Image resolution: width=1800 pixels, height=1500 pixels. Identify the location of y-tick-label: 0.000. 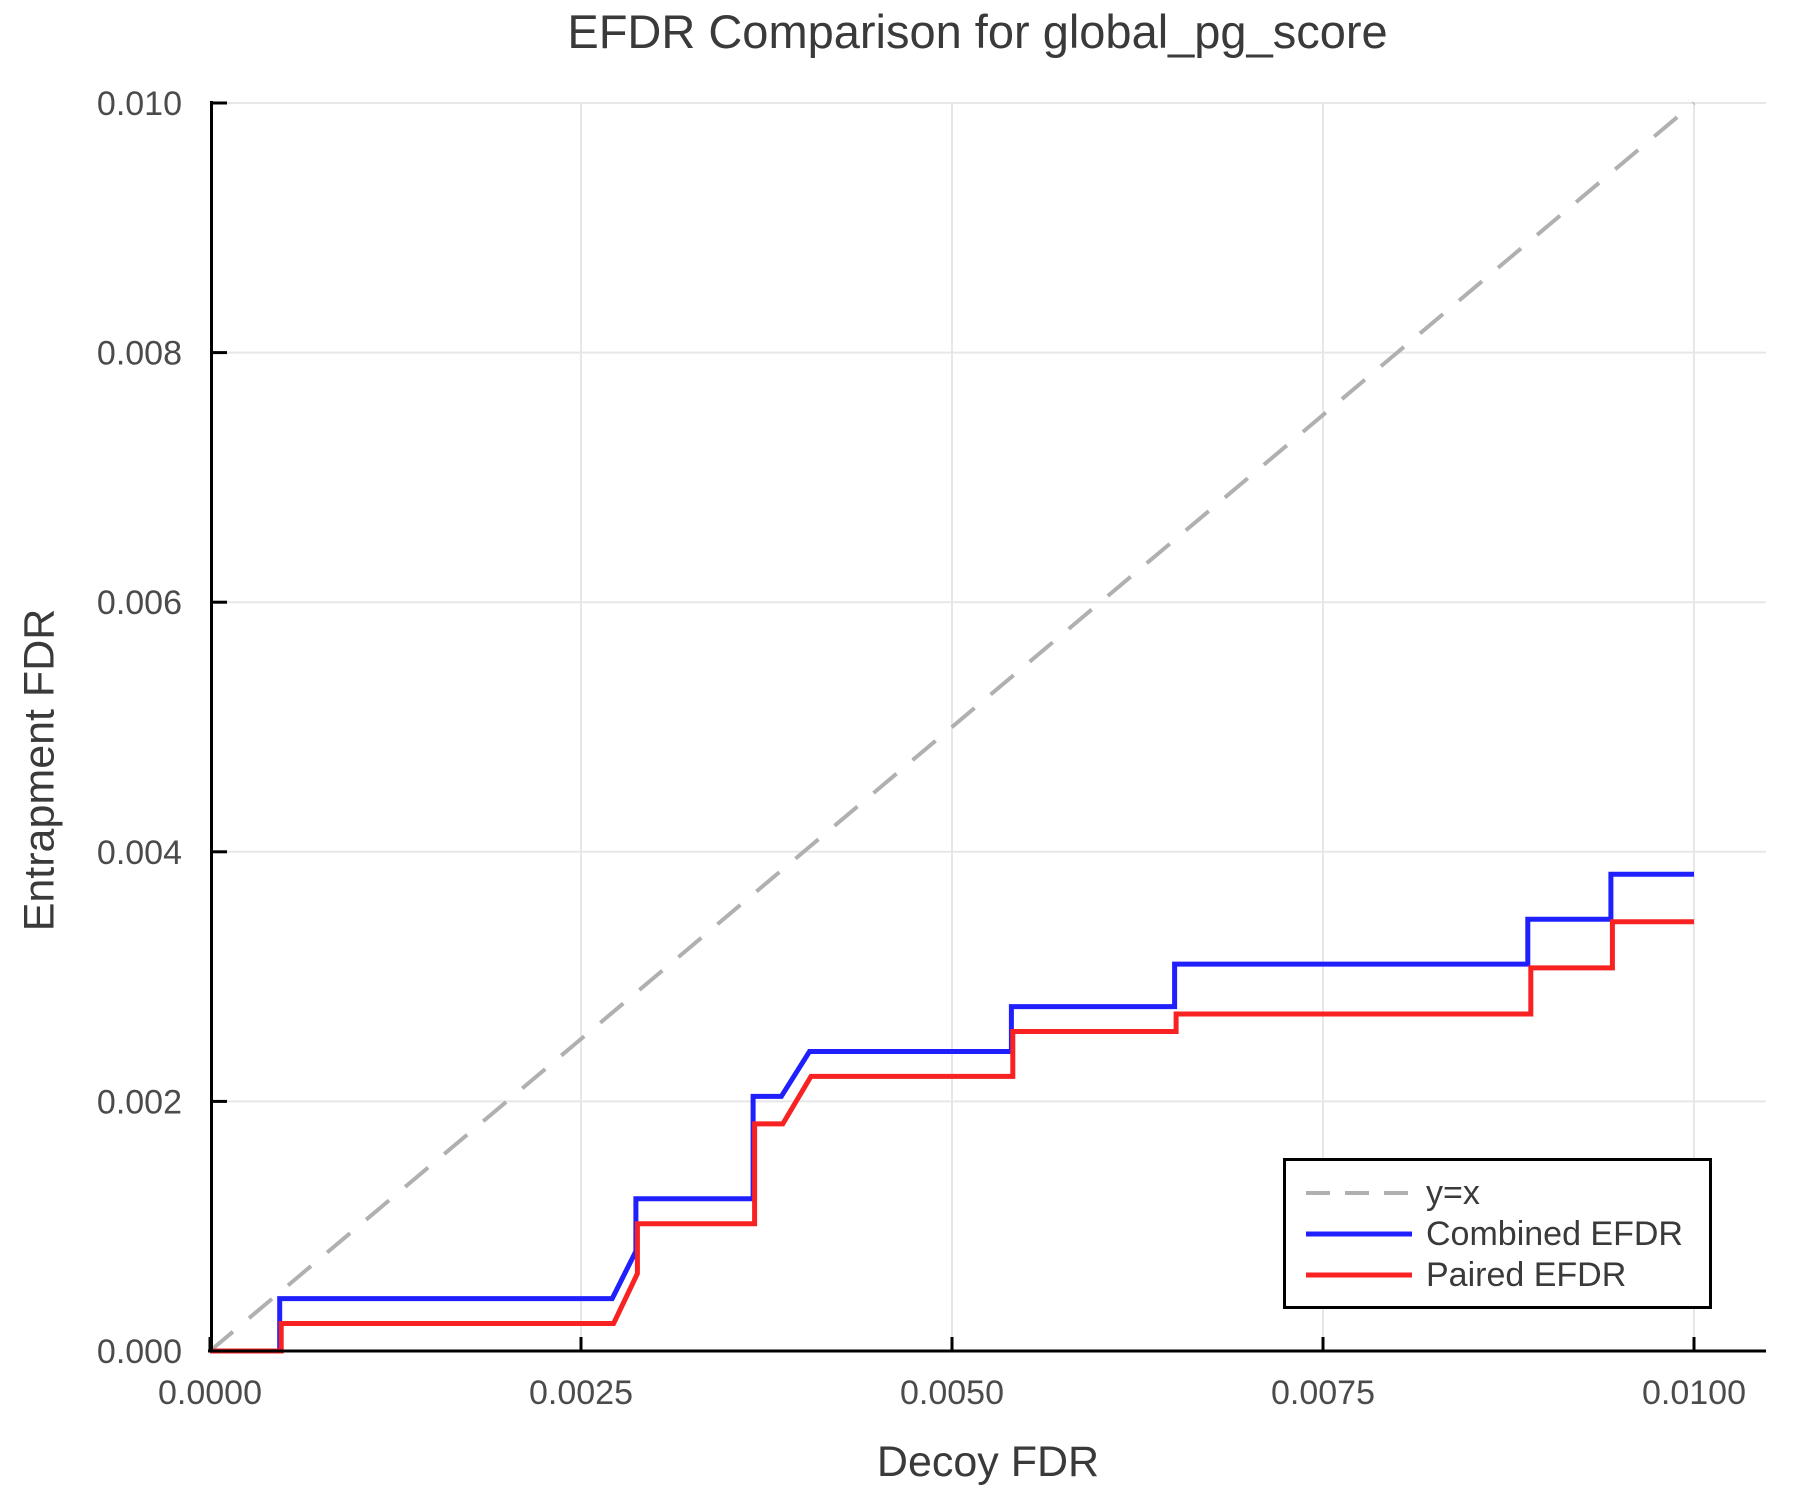
(139, 1352).